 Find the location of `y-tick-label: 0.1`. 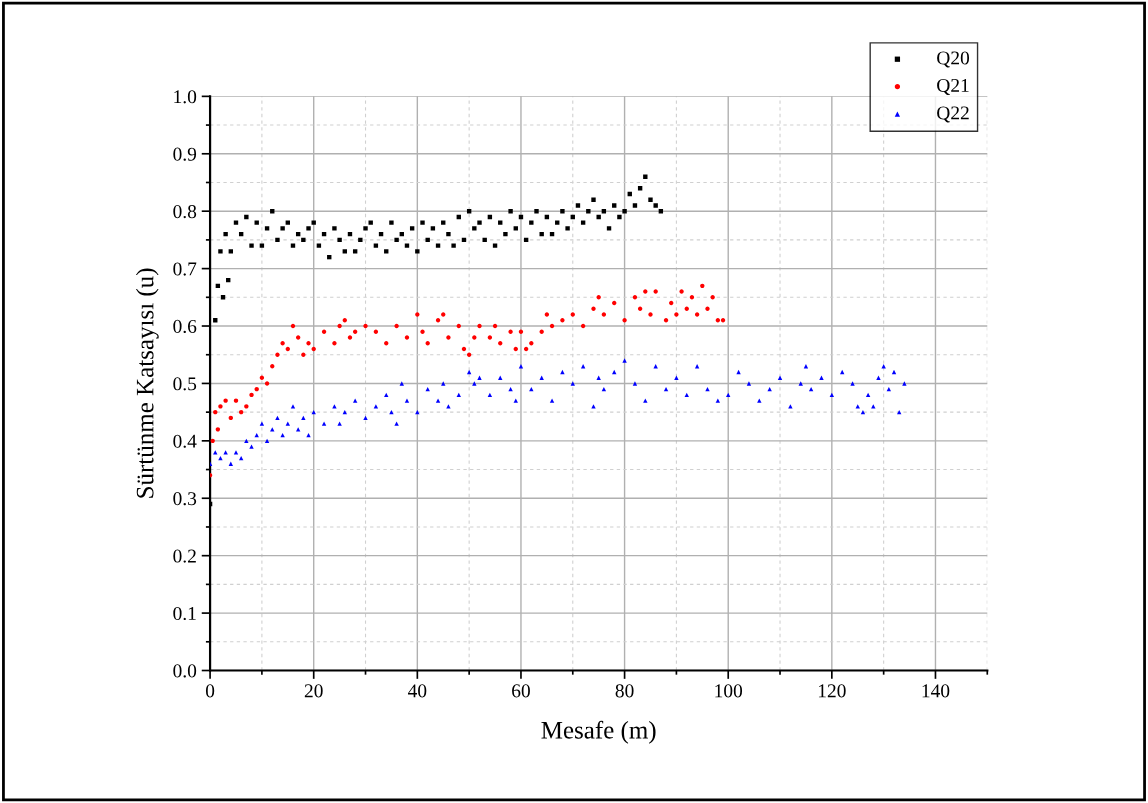

y-tick-label: 0.1 is located at coordinates (184, 613).